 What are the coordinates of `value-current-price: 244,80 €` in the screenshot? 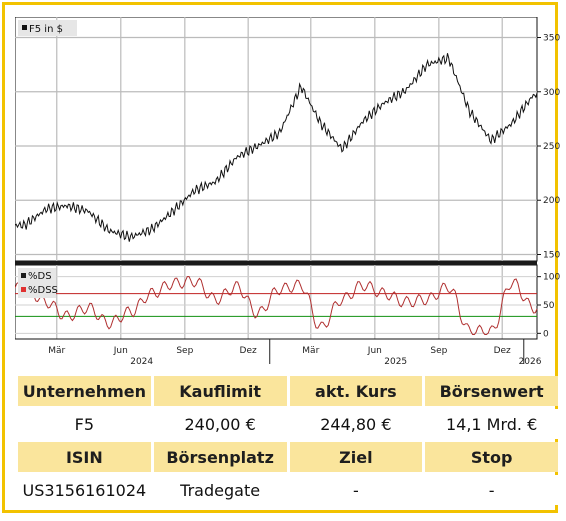 It's located at (356, 424).